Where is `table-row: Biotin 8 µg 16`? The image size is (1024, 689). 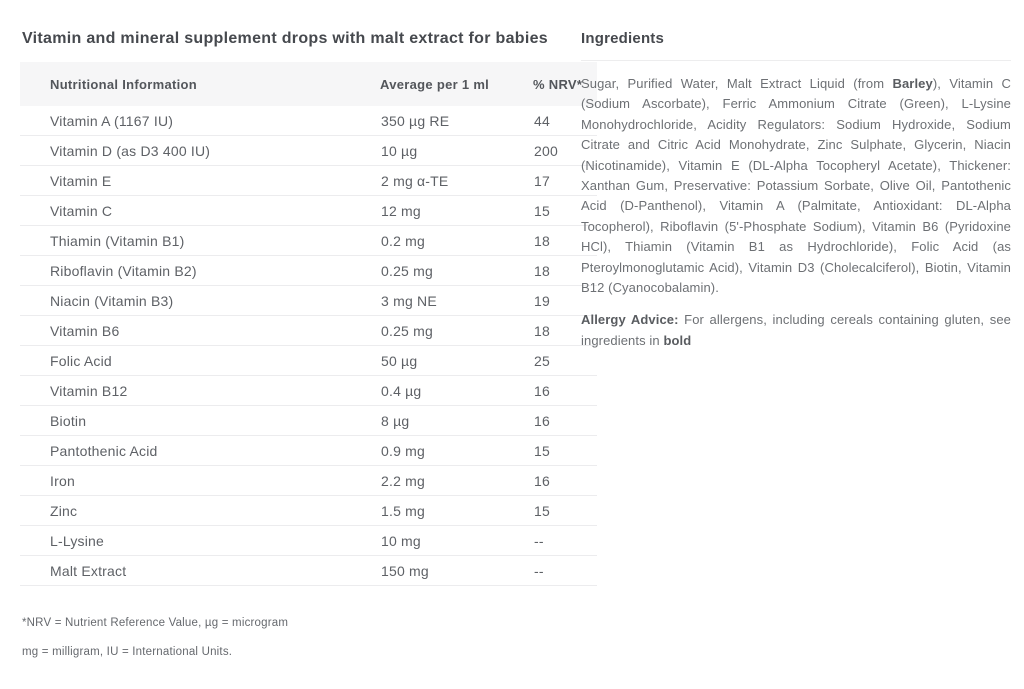 table-row: Biotin 8 µg 16 is located at coordinates (308, 420).